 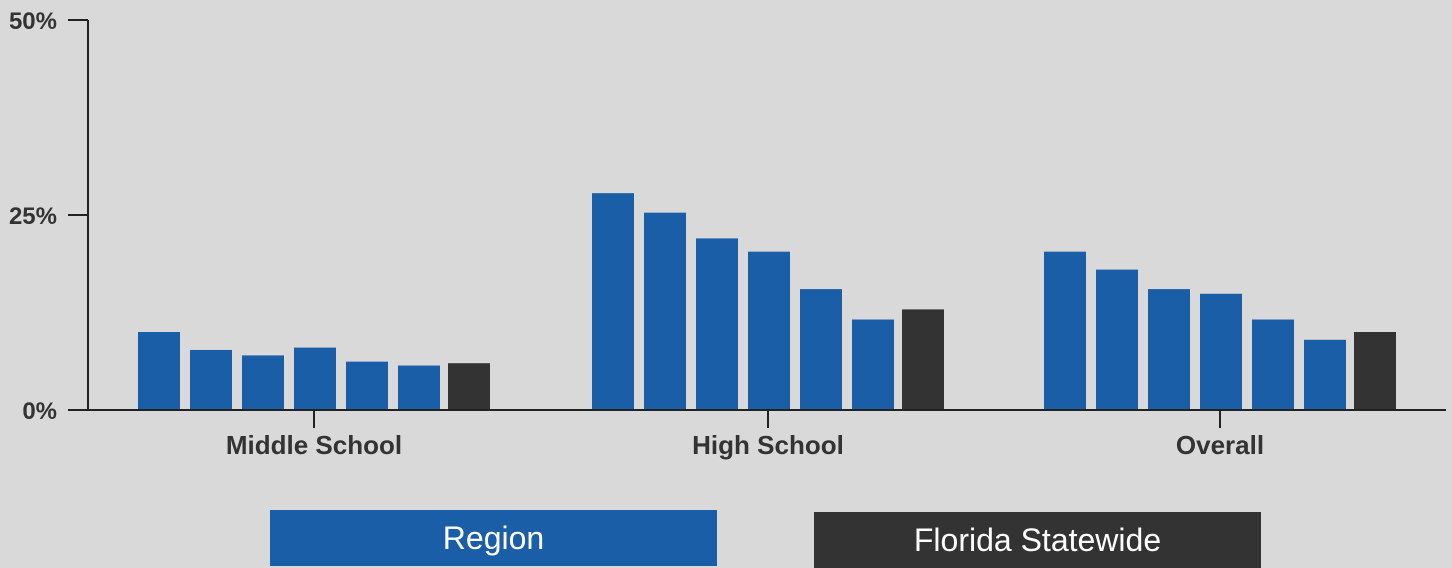 I want to click on legend-region: Region, so click(x=493, y=538).